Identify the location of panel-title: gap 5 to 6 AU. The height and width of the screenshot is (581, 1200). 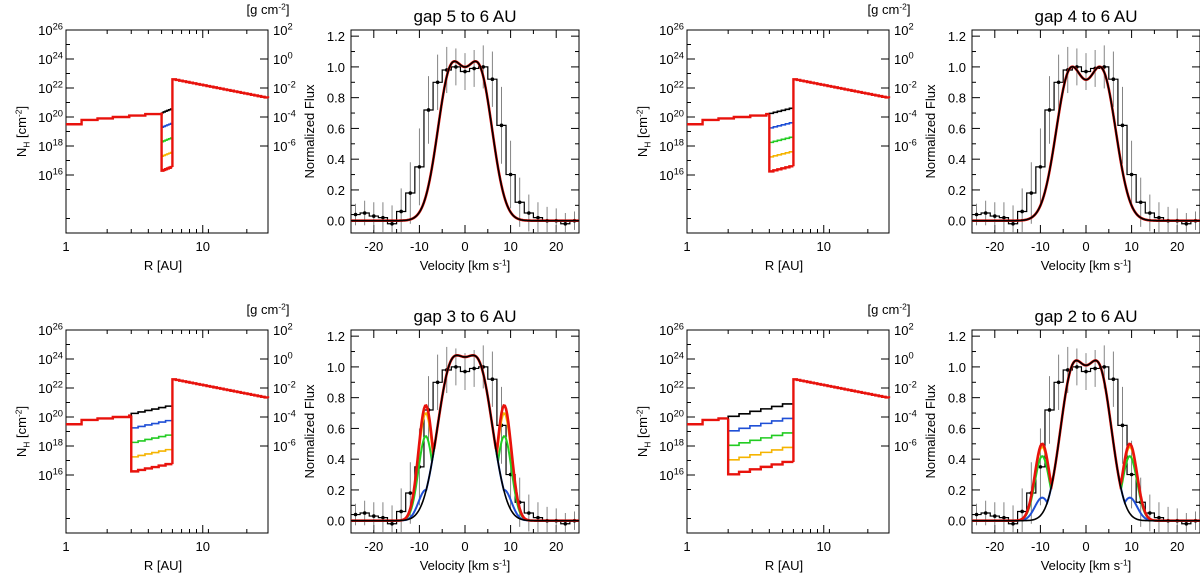
(464, 16).